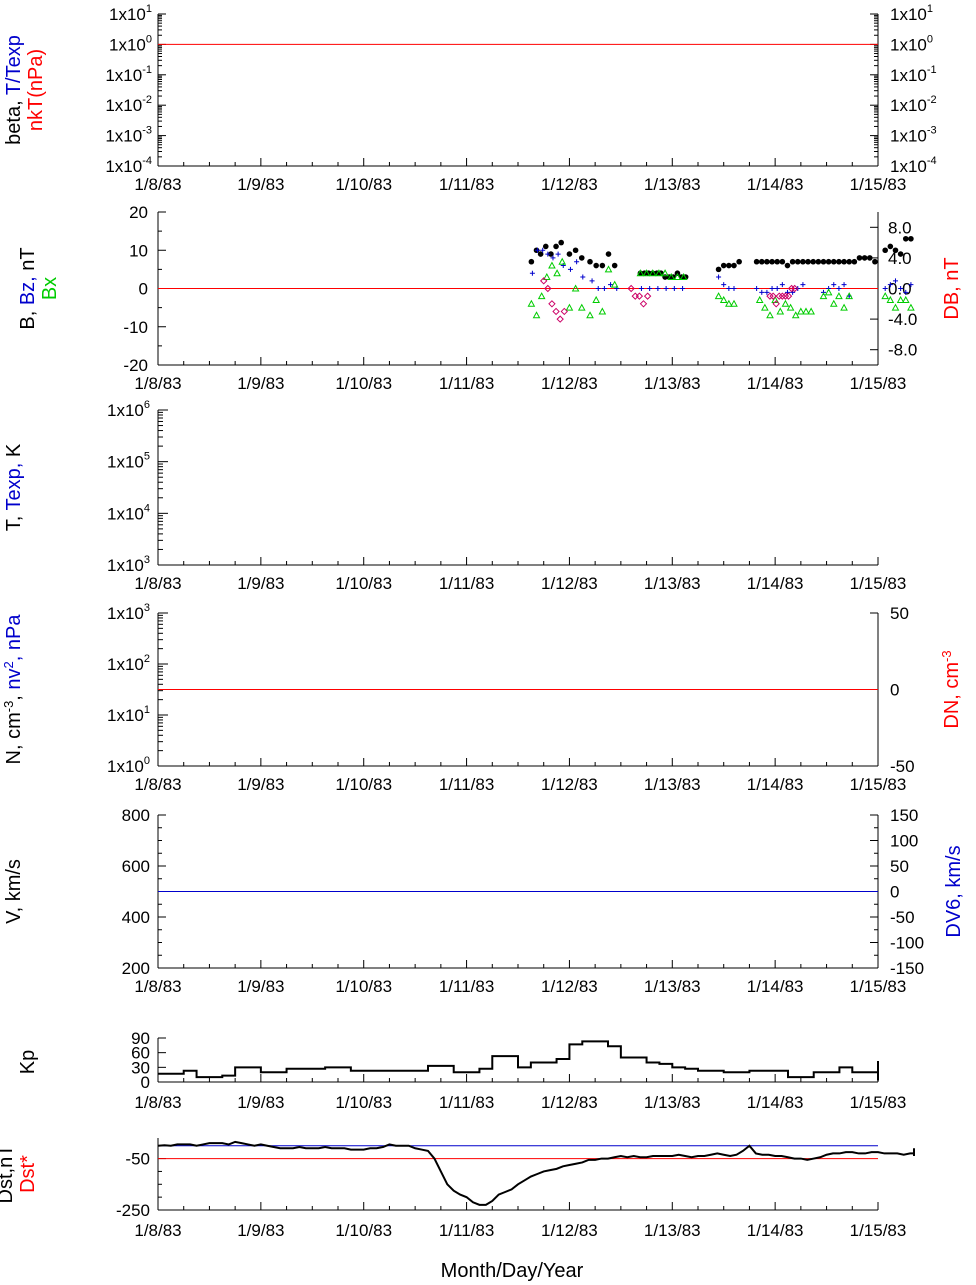  Describe the element at coordinates (14, 695) in the screenshot. I see `y-axis-label-part: ,` at that location.